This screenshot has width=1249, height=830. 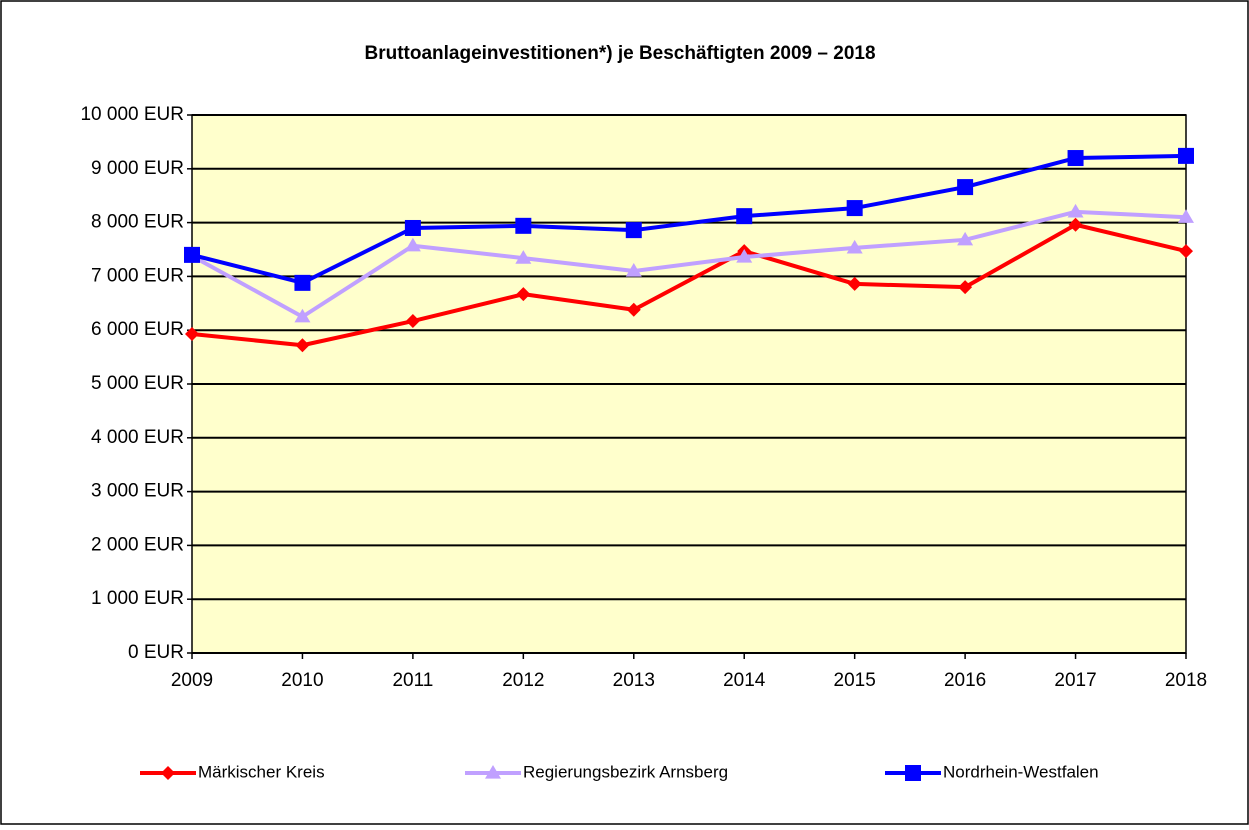 I want to click on x-tick-label: 2017, so click(x=1075, y=680).